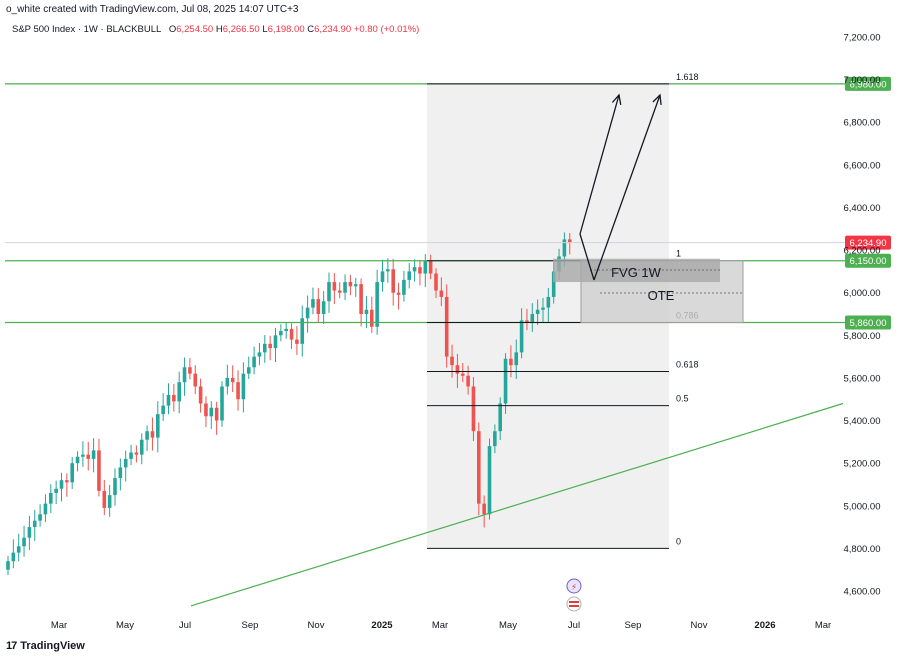 The height and width of the screenshot is (658, 900). What do you see at coordinates (574, 602) in the screenshot?
I see `us-flag-stripe` at bounding box center [574, 602].